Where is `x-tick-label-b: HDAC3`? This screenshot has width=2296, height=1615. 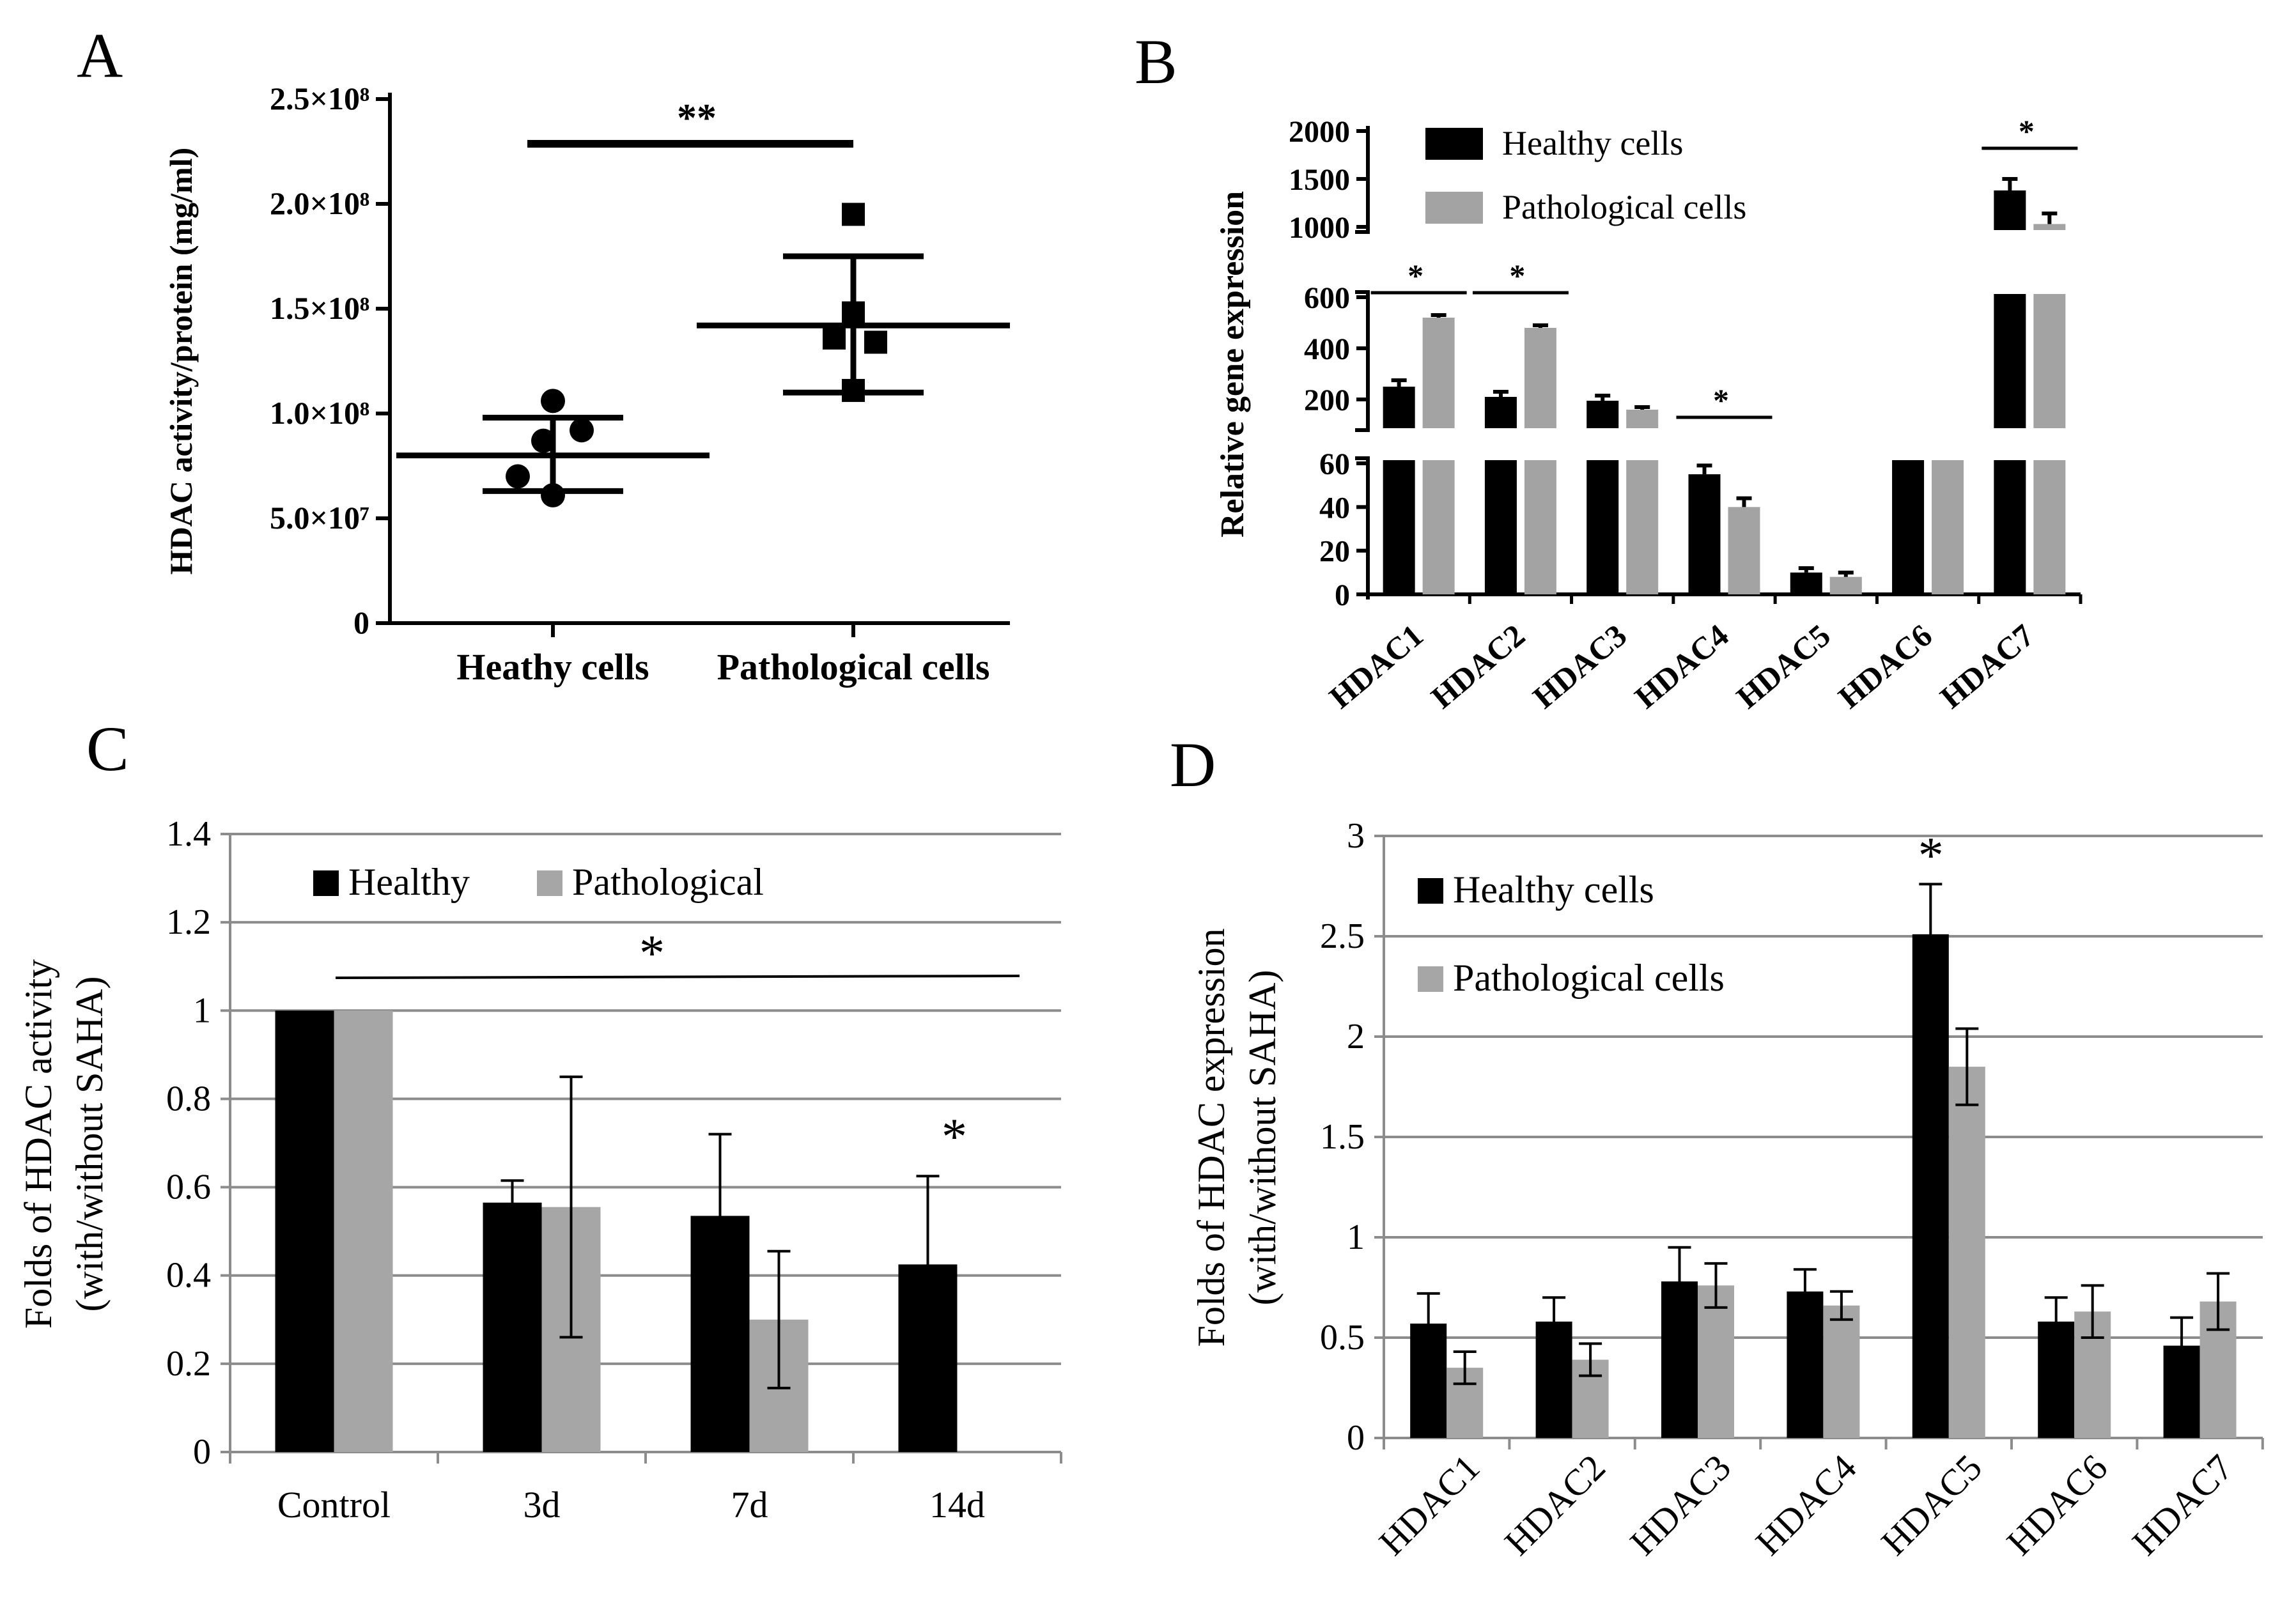 x-tick-label-b: HDAC3 is located at coordinates (1579, 666).